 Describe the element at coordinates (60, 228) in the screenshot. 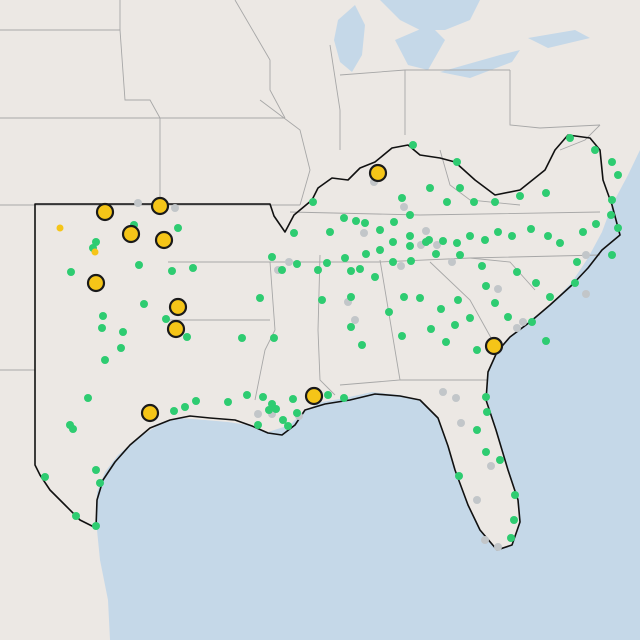

I see `alert-site-marker-small` at that location.